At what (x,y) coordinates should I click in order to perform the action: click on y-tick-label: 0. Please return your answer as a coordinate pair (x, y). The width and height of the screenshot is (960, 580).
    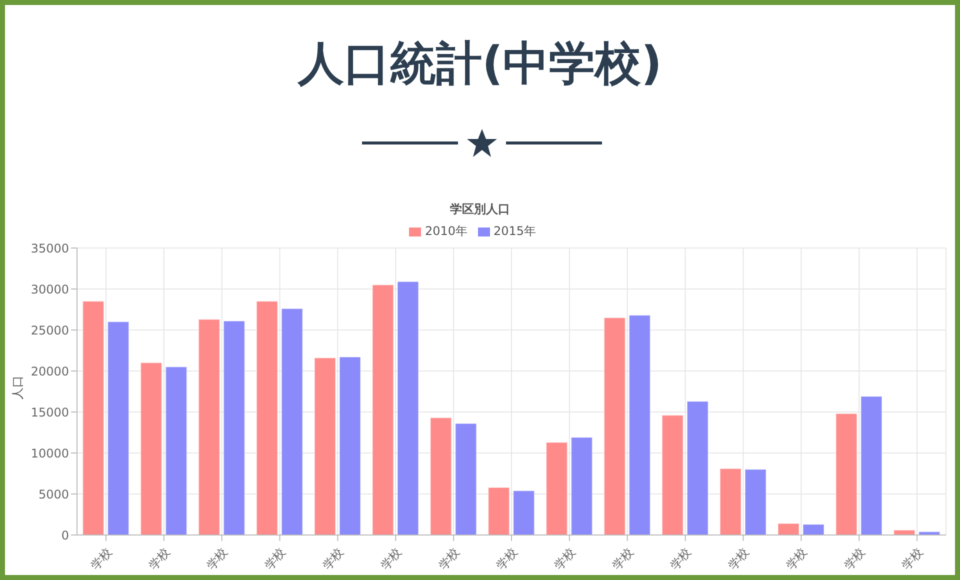
    Looking at the image, I should click on (65, 535).